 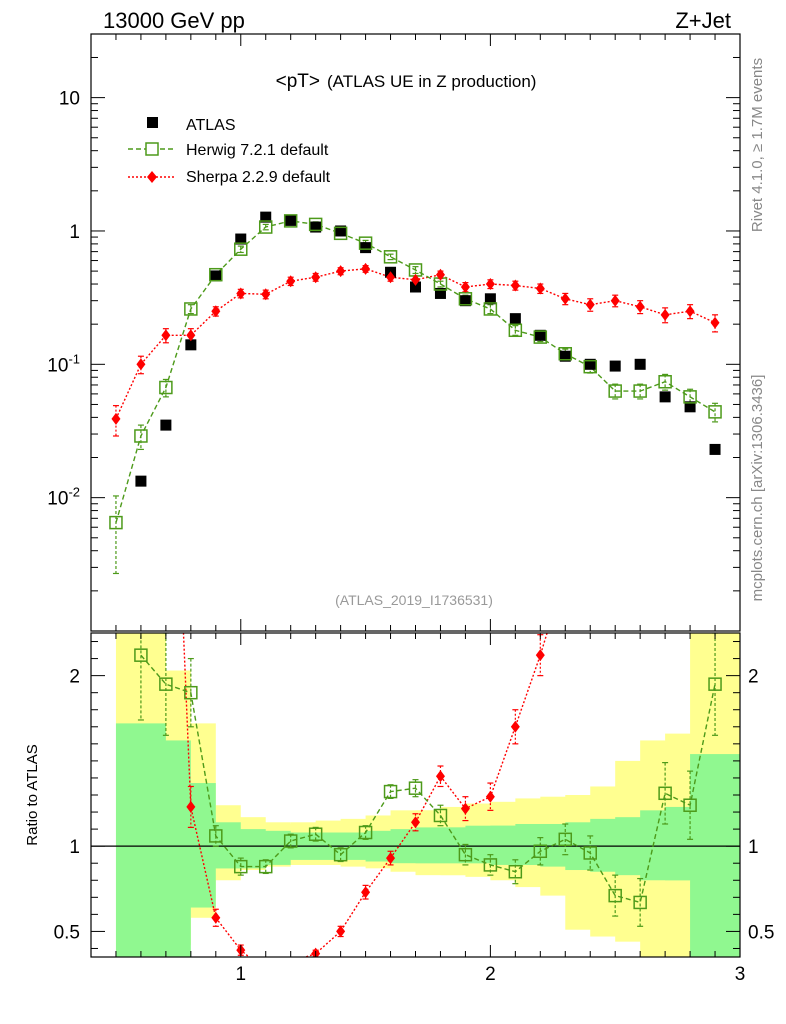 I want to click on main-y-tick-label: 10⁻², so click(x=63, y=497).